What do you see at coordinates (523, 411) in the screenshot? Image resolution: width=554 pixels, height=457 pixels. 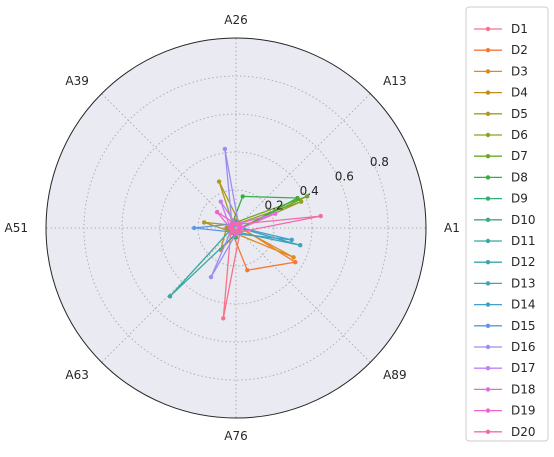 I see `legend-label-D19: D19` at bounding box center [523, 411].